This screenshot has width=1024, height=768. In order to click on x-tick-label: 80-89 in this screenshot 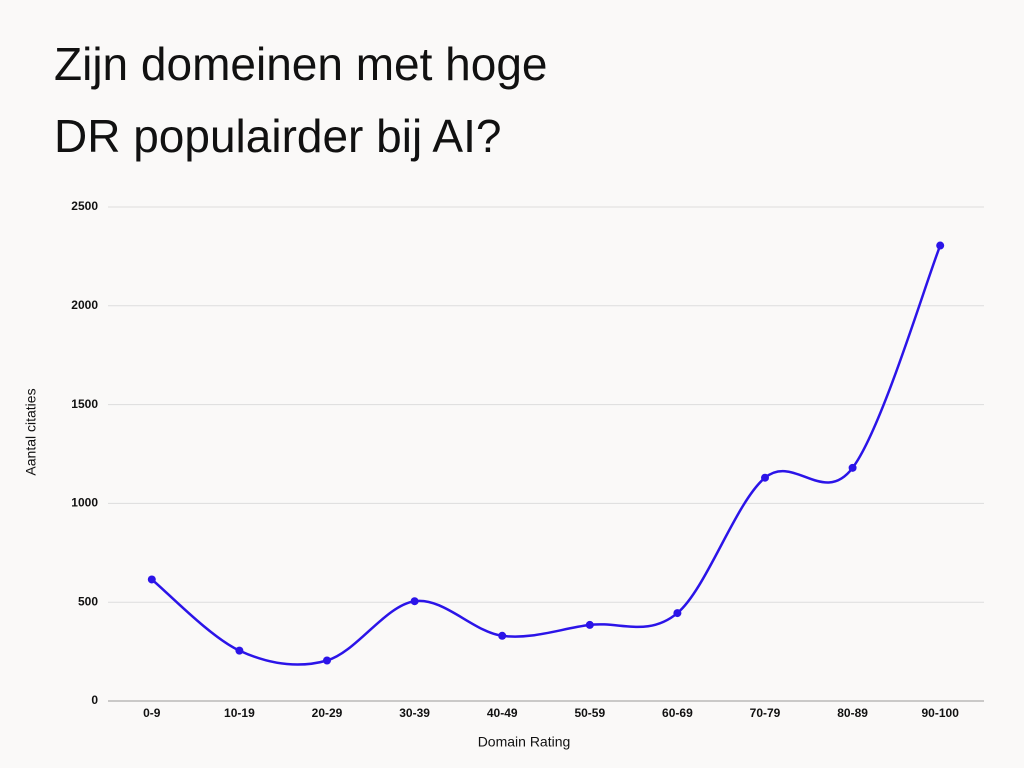, I will do `click(852, 713)`.